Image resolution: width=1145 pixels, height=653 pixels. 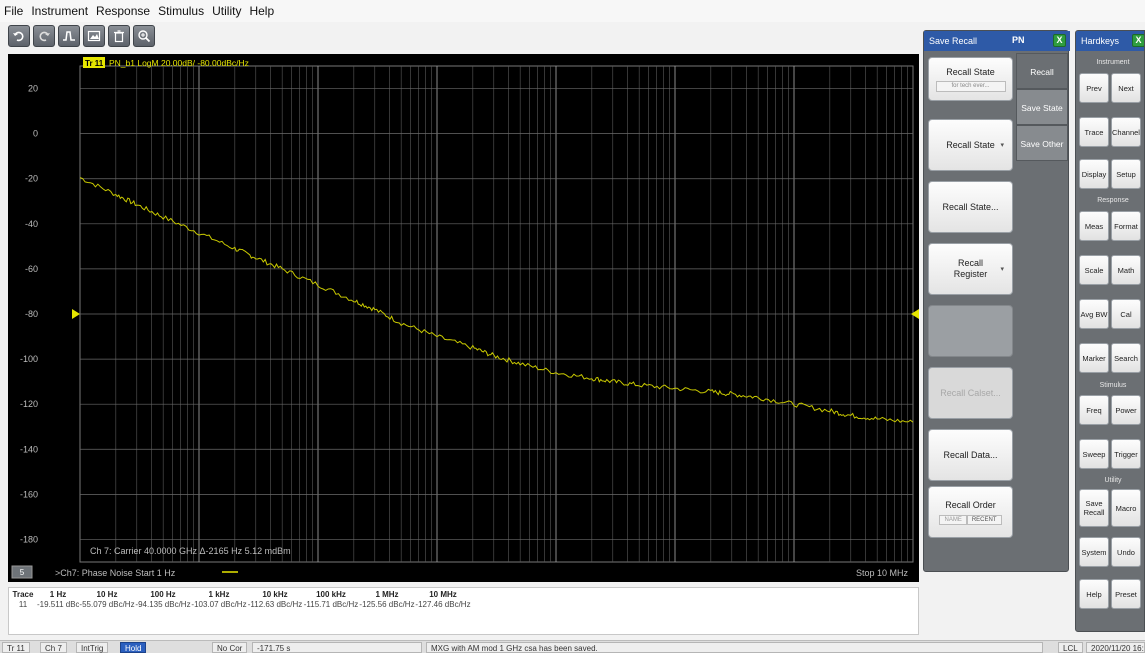 What do you see at coordinates (997, 41) in the screenshot?
I see `save-recall-title-bar: Save Recall PN X` at bounding box center [997, 41].